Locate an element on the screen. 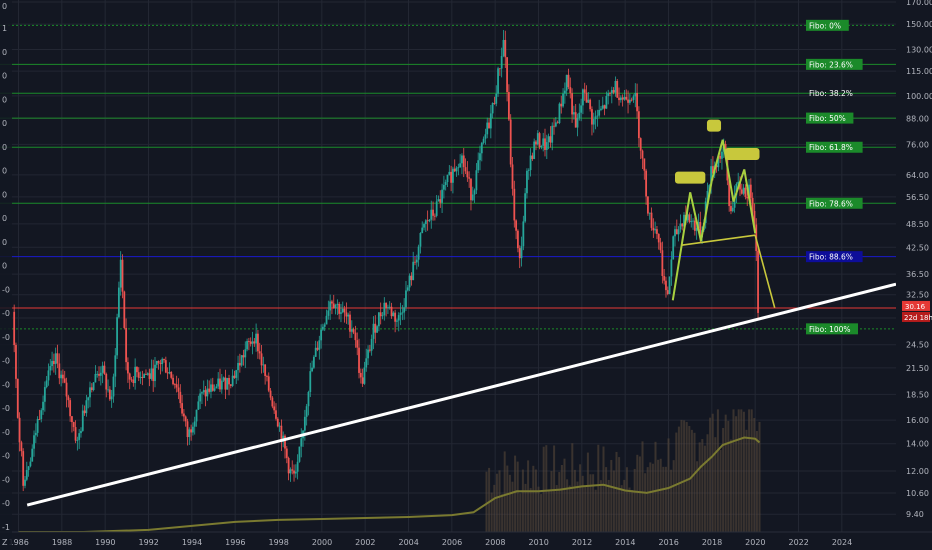 Image resolution: width=932 pixels, height=550 pixels. price-tick-label: 88.00 is located at coordinates (917, 118).